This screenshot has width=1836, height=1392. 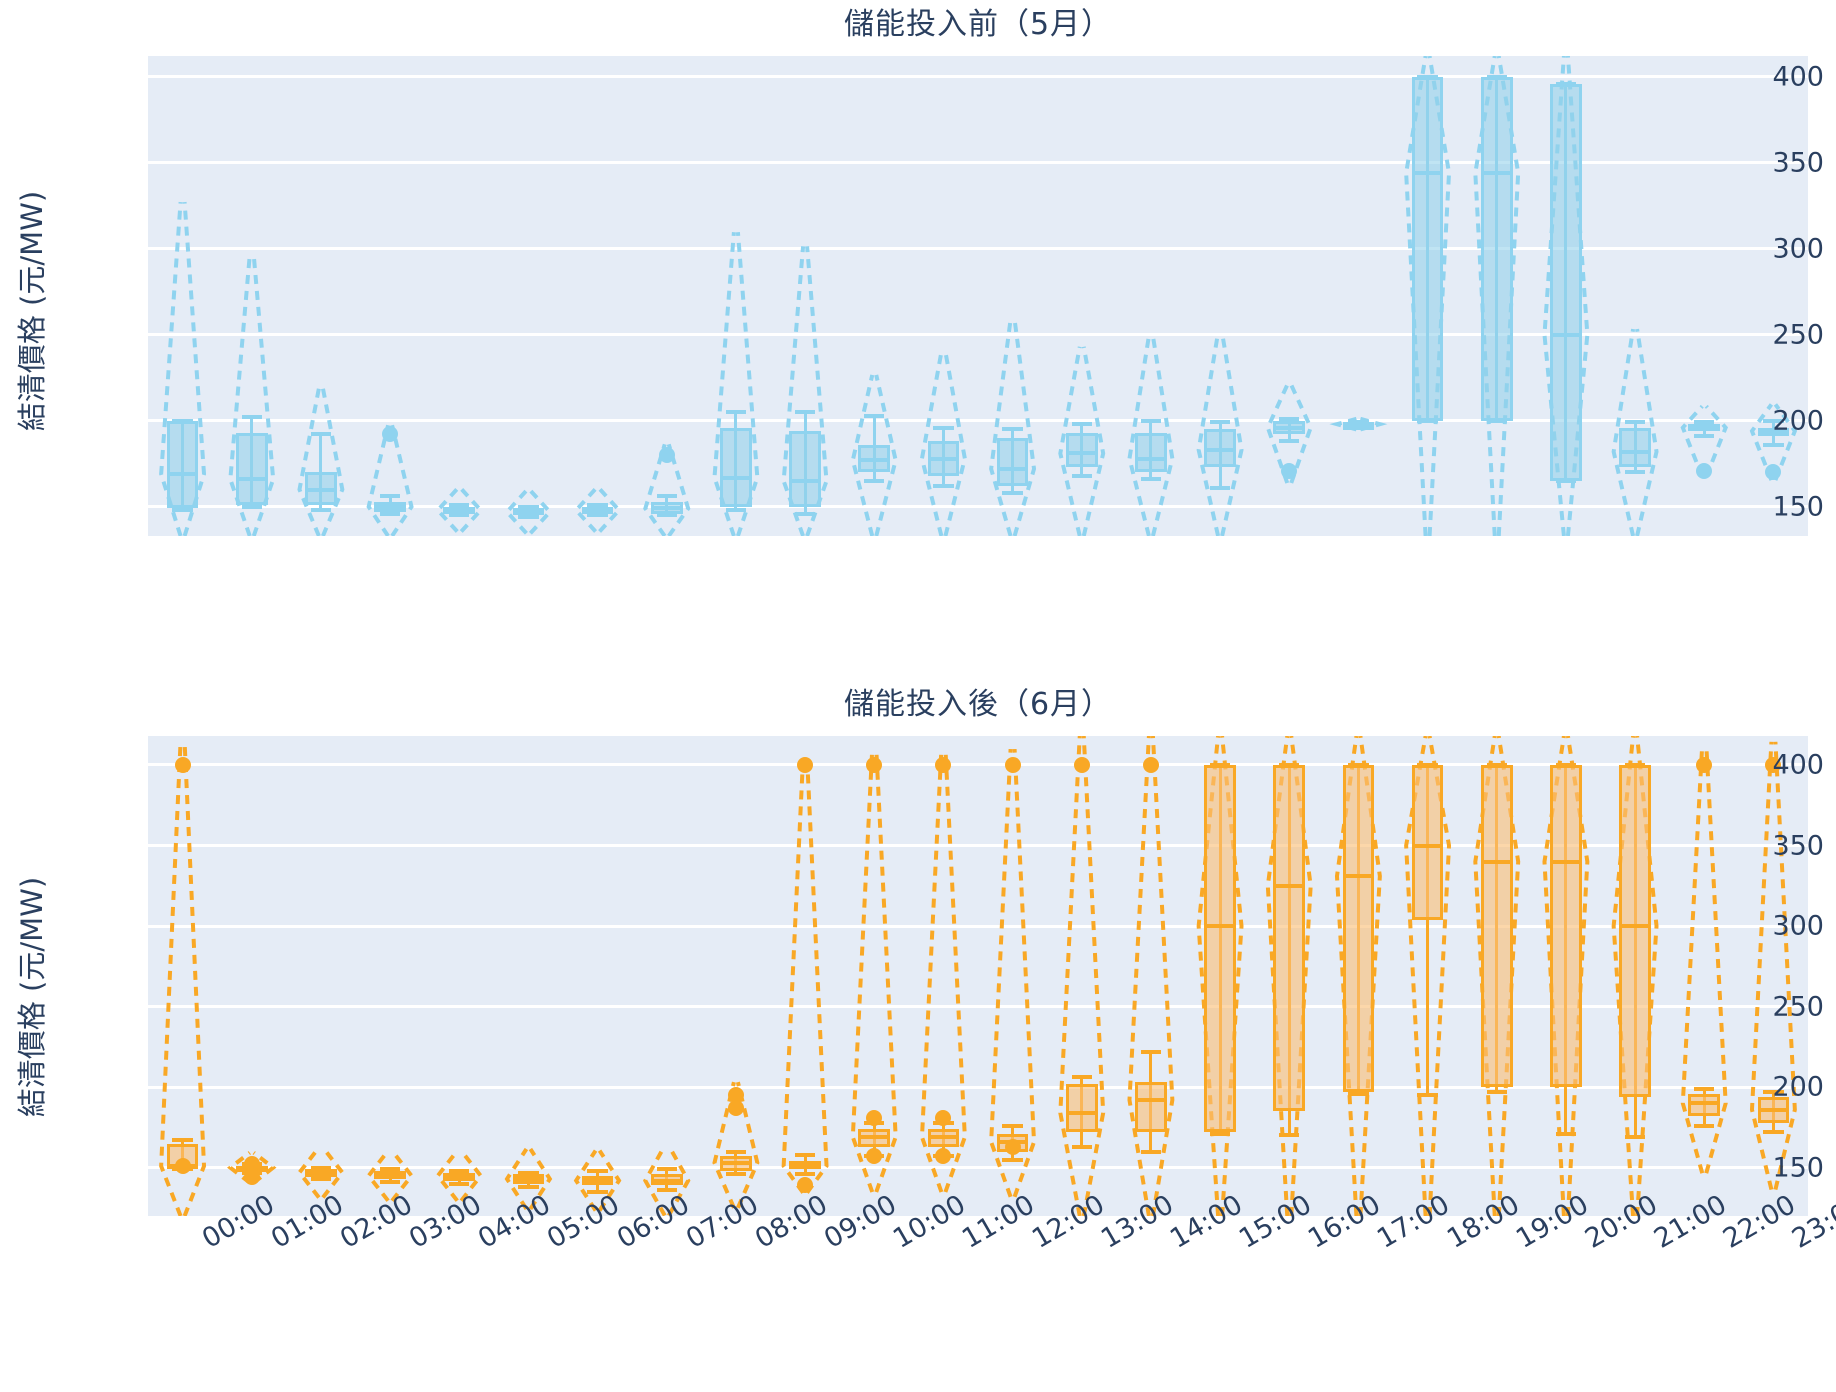 I want to click on whisker-line, so click(x=321, y=472).